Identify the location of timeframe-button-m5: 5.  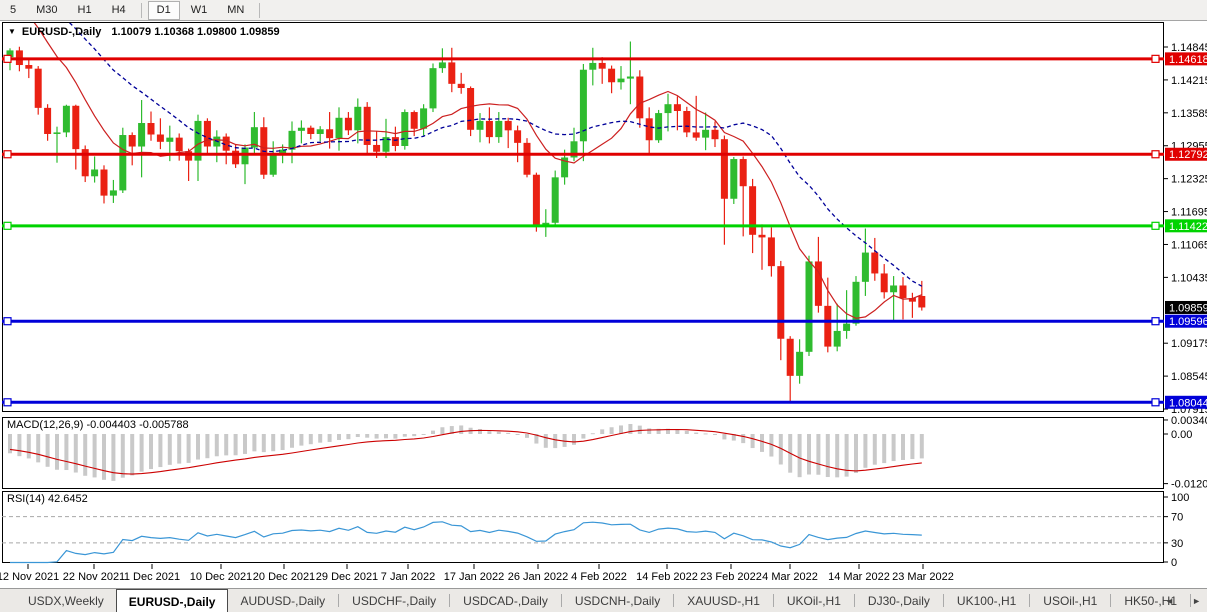
(13, 9).